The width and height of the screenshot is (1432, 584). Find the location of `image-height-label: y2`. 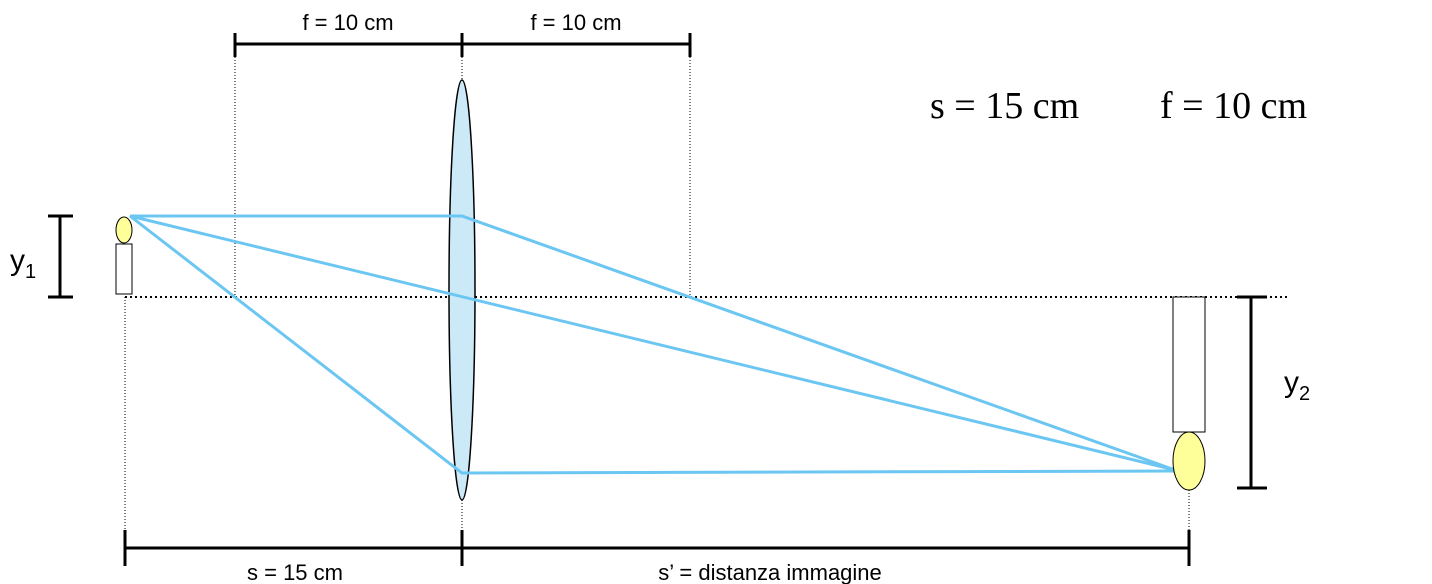

image-height-label: y2 is located at coordinates (1297, 385).